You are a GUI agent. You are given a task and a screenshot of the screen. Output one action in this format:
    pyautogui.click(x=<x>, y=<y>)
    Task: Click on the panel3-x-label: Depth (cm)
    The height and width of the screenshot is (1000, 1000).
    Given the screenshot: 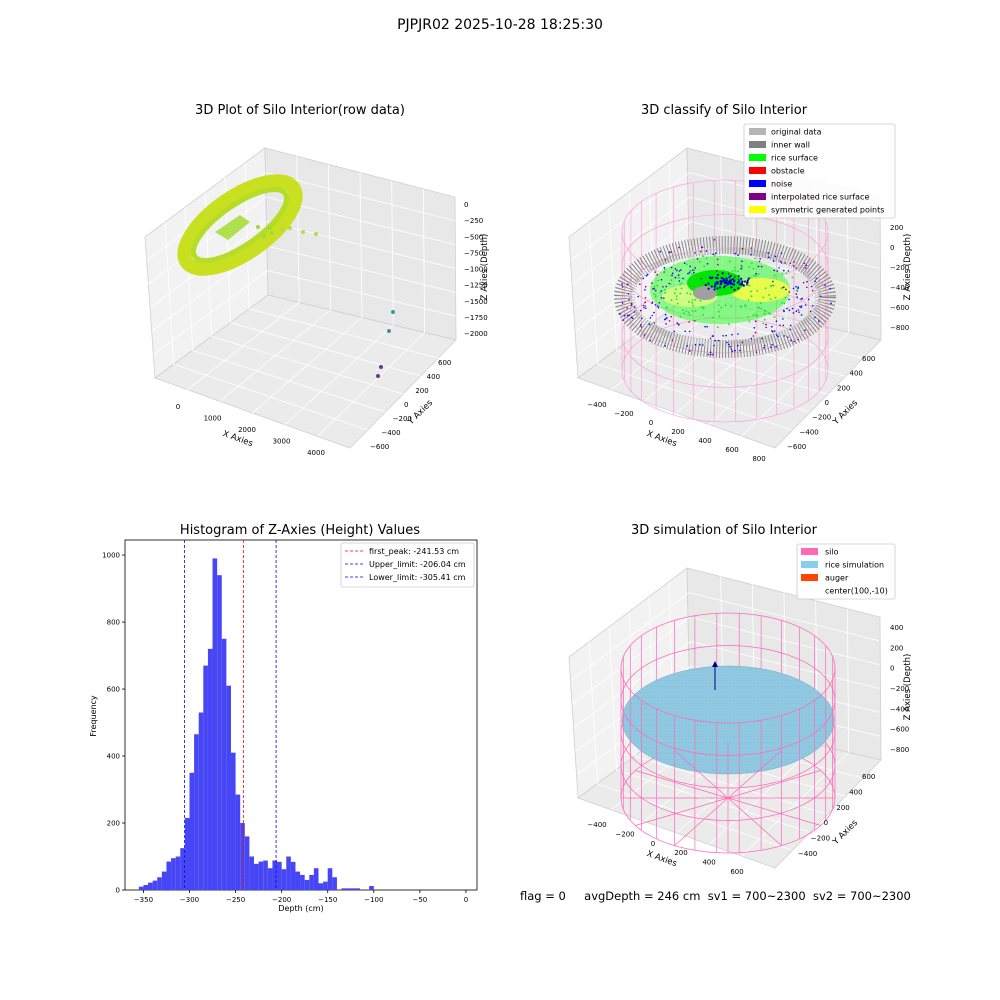 What is the action you would take?
    pyautogui.click(x=300, y=908)
    